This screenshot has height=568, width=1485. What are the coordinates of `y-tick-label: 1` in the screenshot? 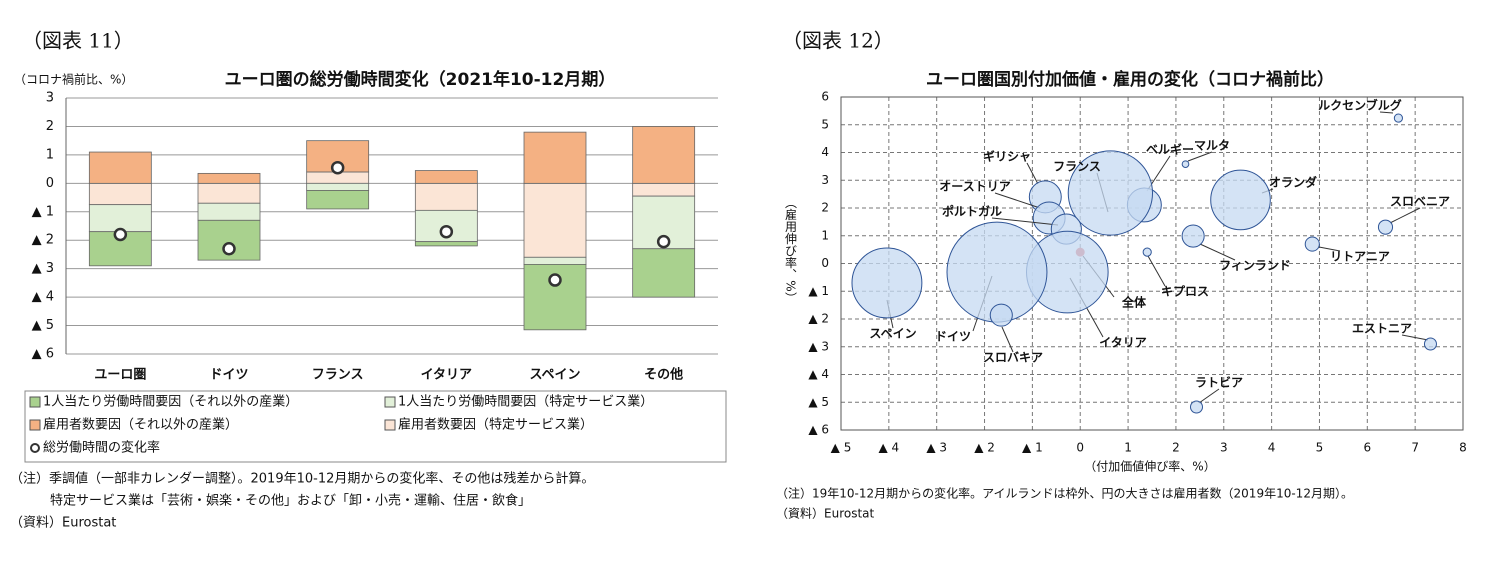 It's located at (50, 154).